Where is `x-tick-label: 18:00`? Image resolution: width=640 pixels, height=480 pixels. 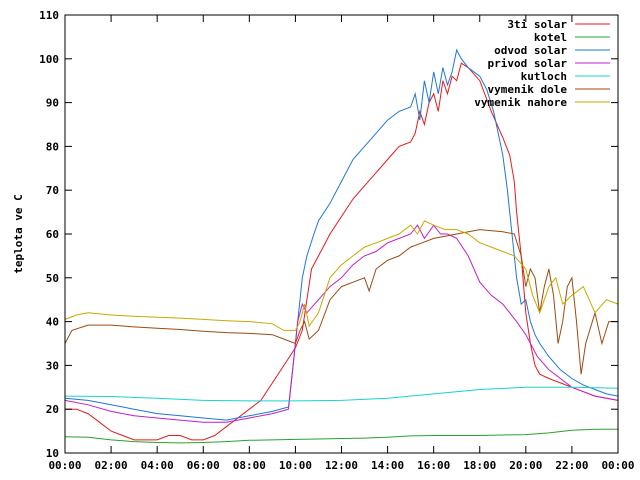 x-tick-label: 18:00 is located at coordinates (479, 465).